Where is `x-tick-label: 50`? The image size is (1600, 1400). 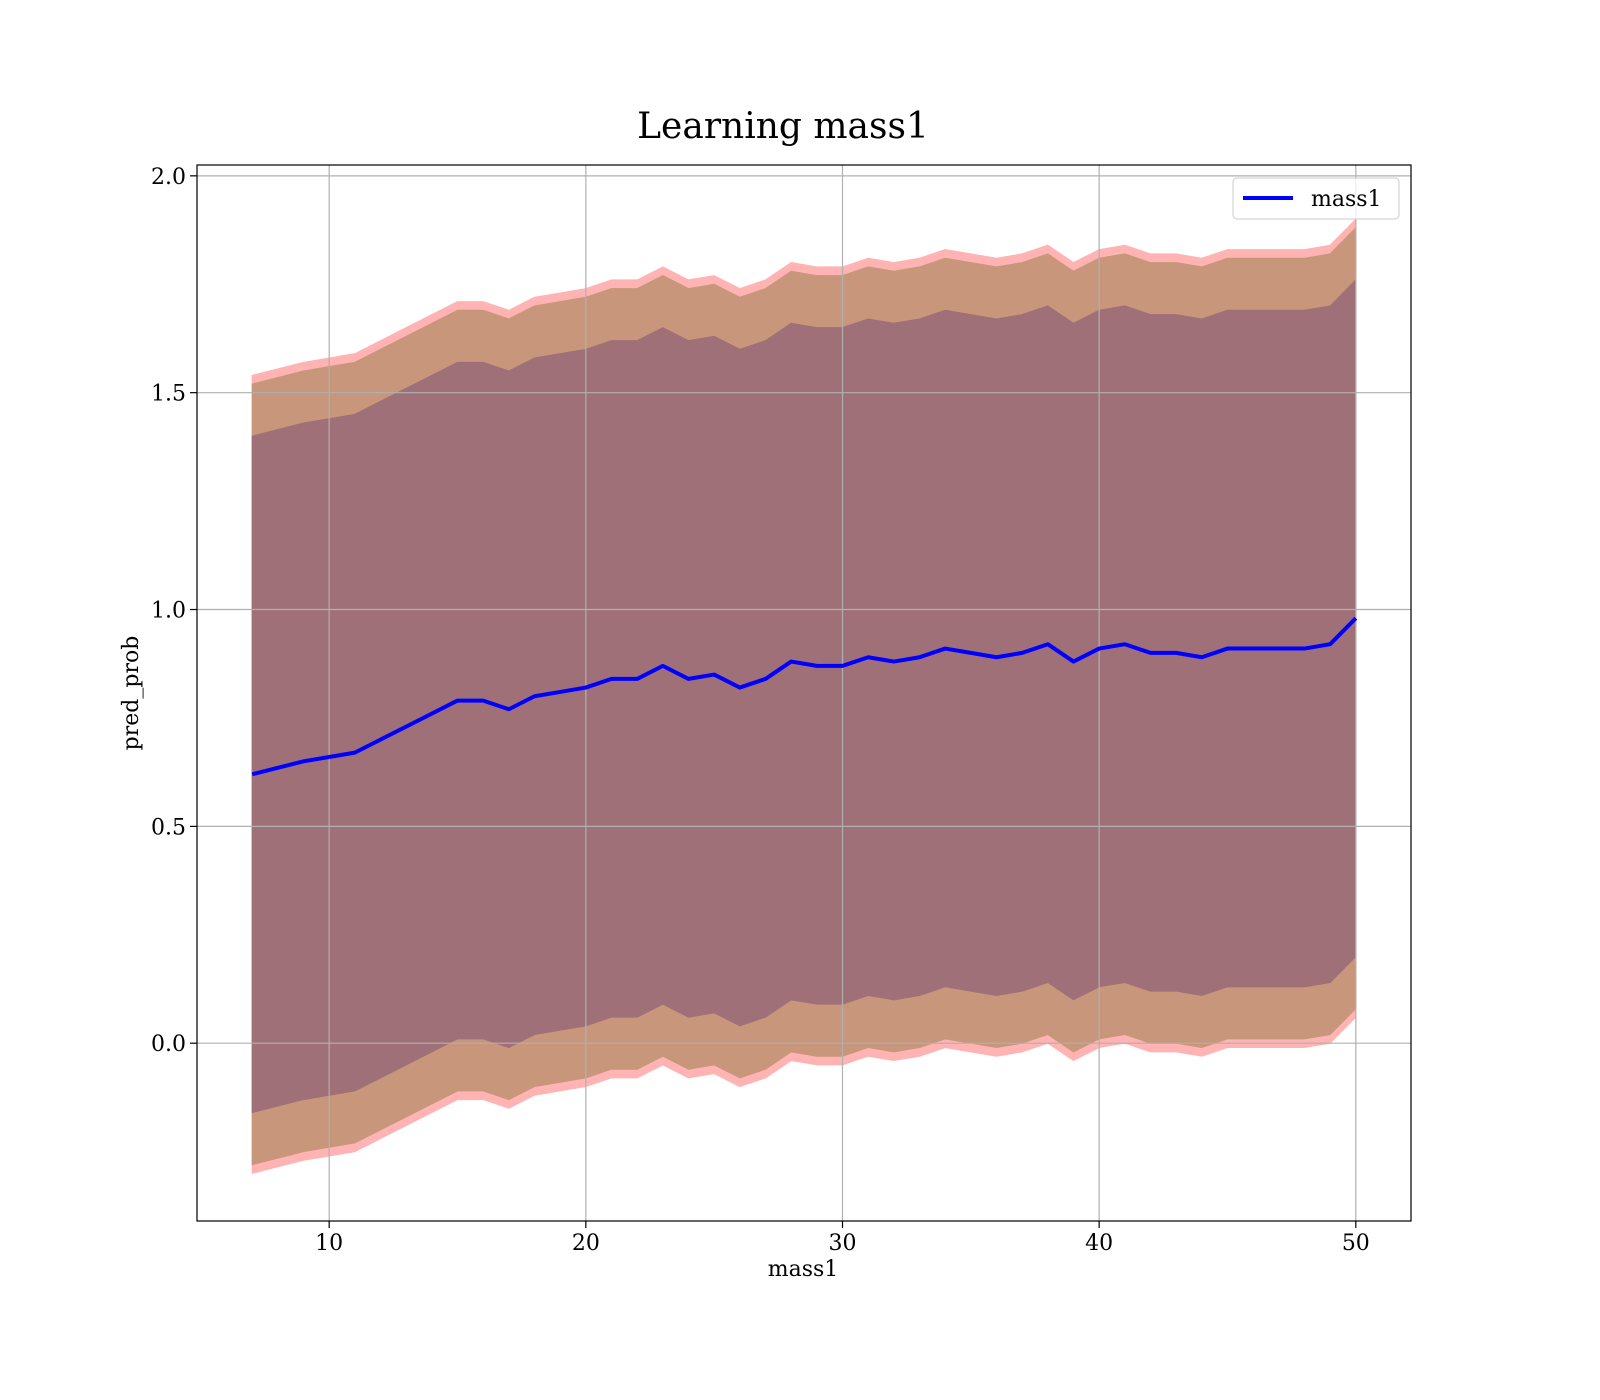 x-tick-label: 50 is located at coordinates (1356, 1243).